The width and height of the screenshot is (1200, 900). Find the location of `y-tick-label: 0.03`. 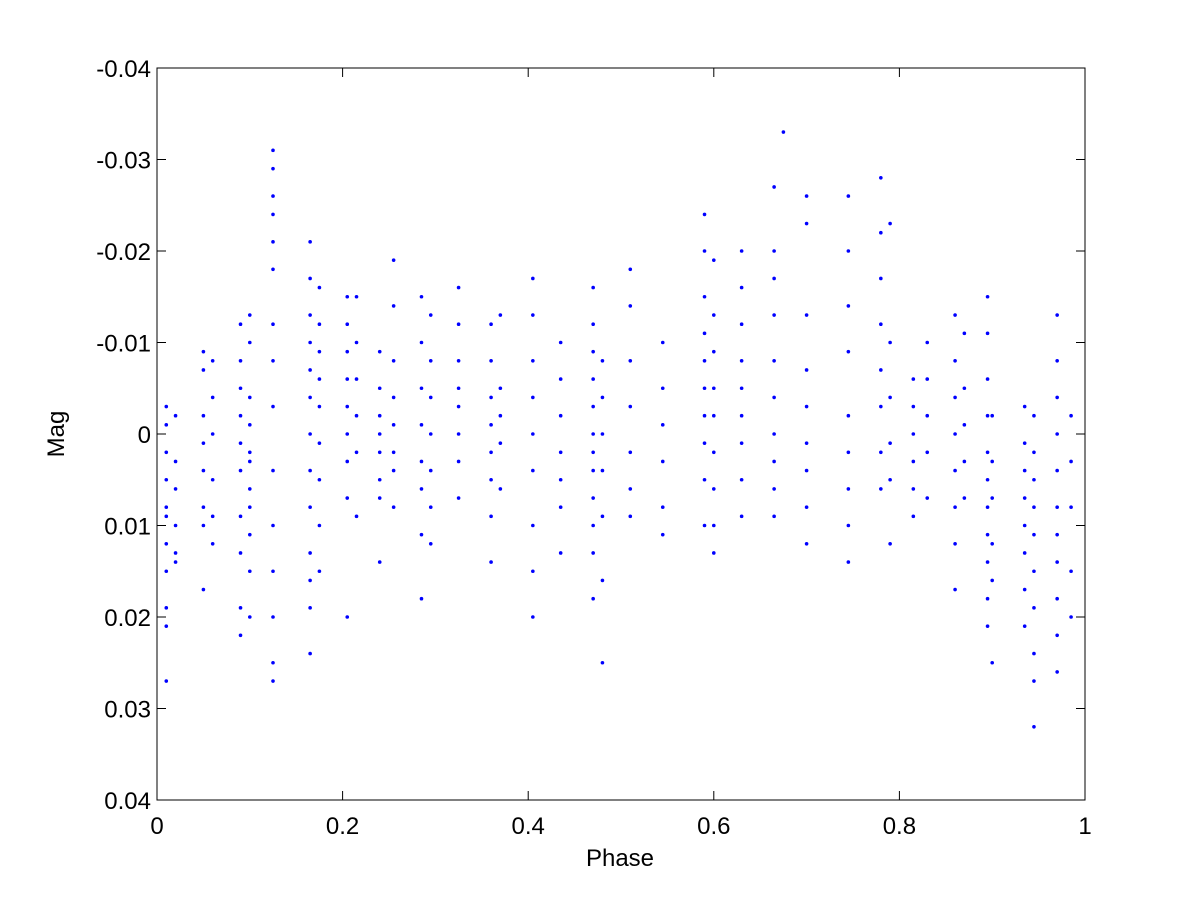

y-tick-label: 0.03 is located at coordinates (127, 710).